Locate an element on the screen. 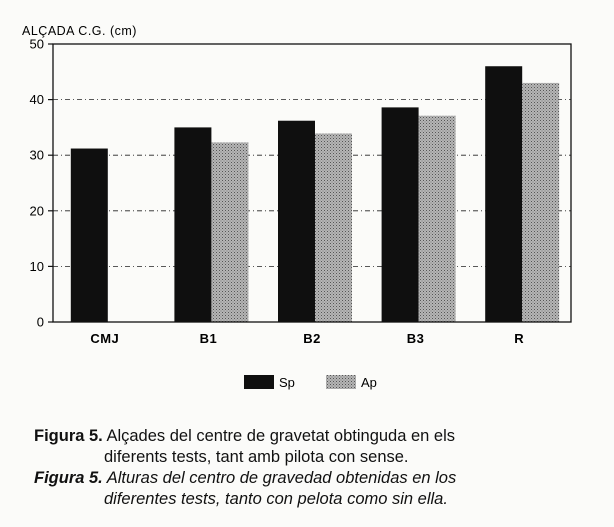 This screenshot has width=614, height=527. bar-sp-b1 is located at coordinates (193, 225).